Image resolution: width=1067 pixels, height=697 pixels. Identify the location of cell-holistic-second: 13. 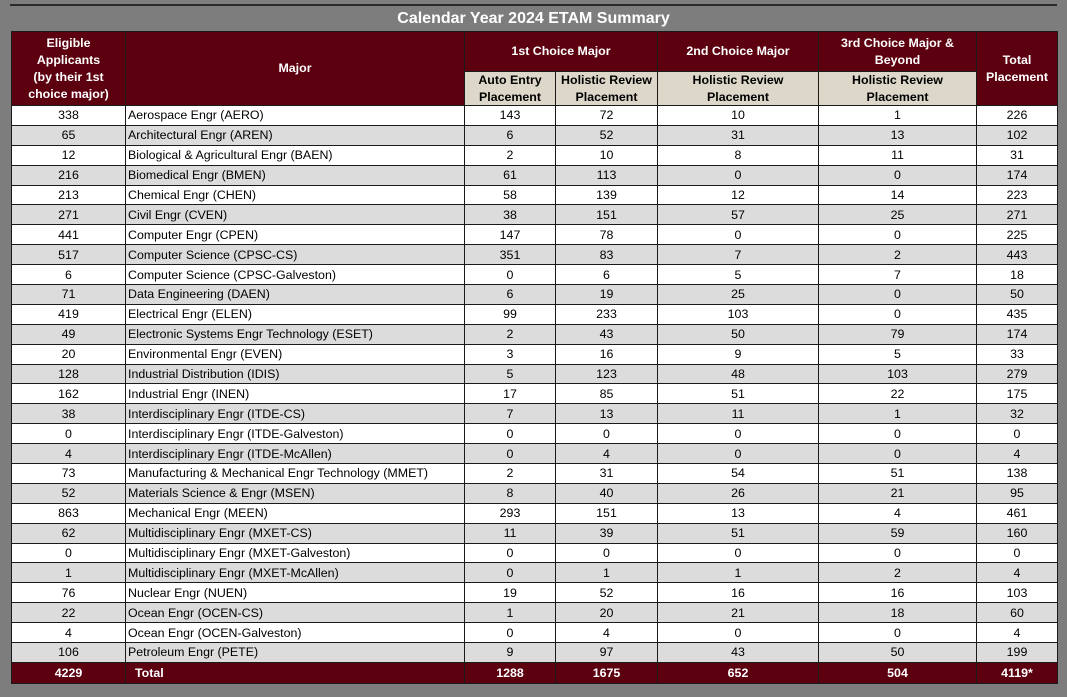
(738, 513).